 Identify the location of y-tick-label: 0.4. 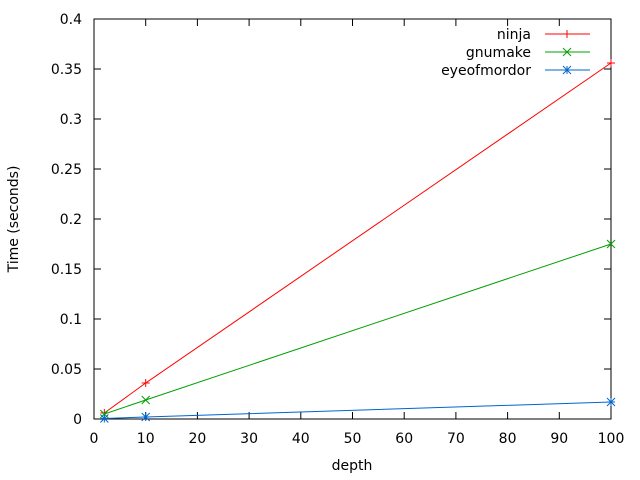
(71, 20).